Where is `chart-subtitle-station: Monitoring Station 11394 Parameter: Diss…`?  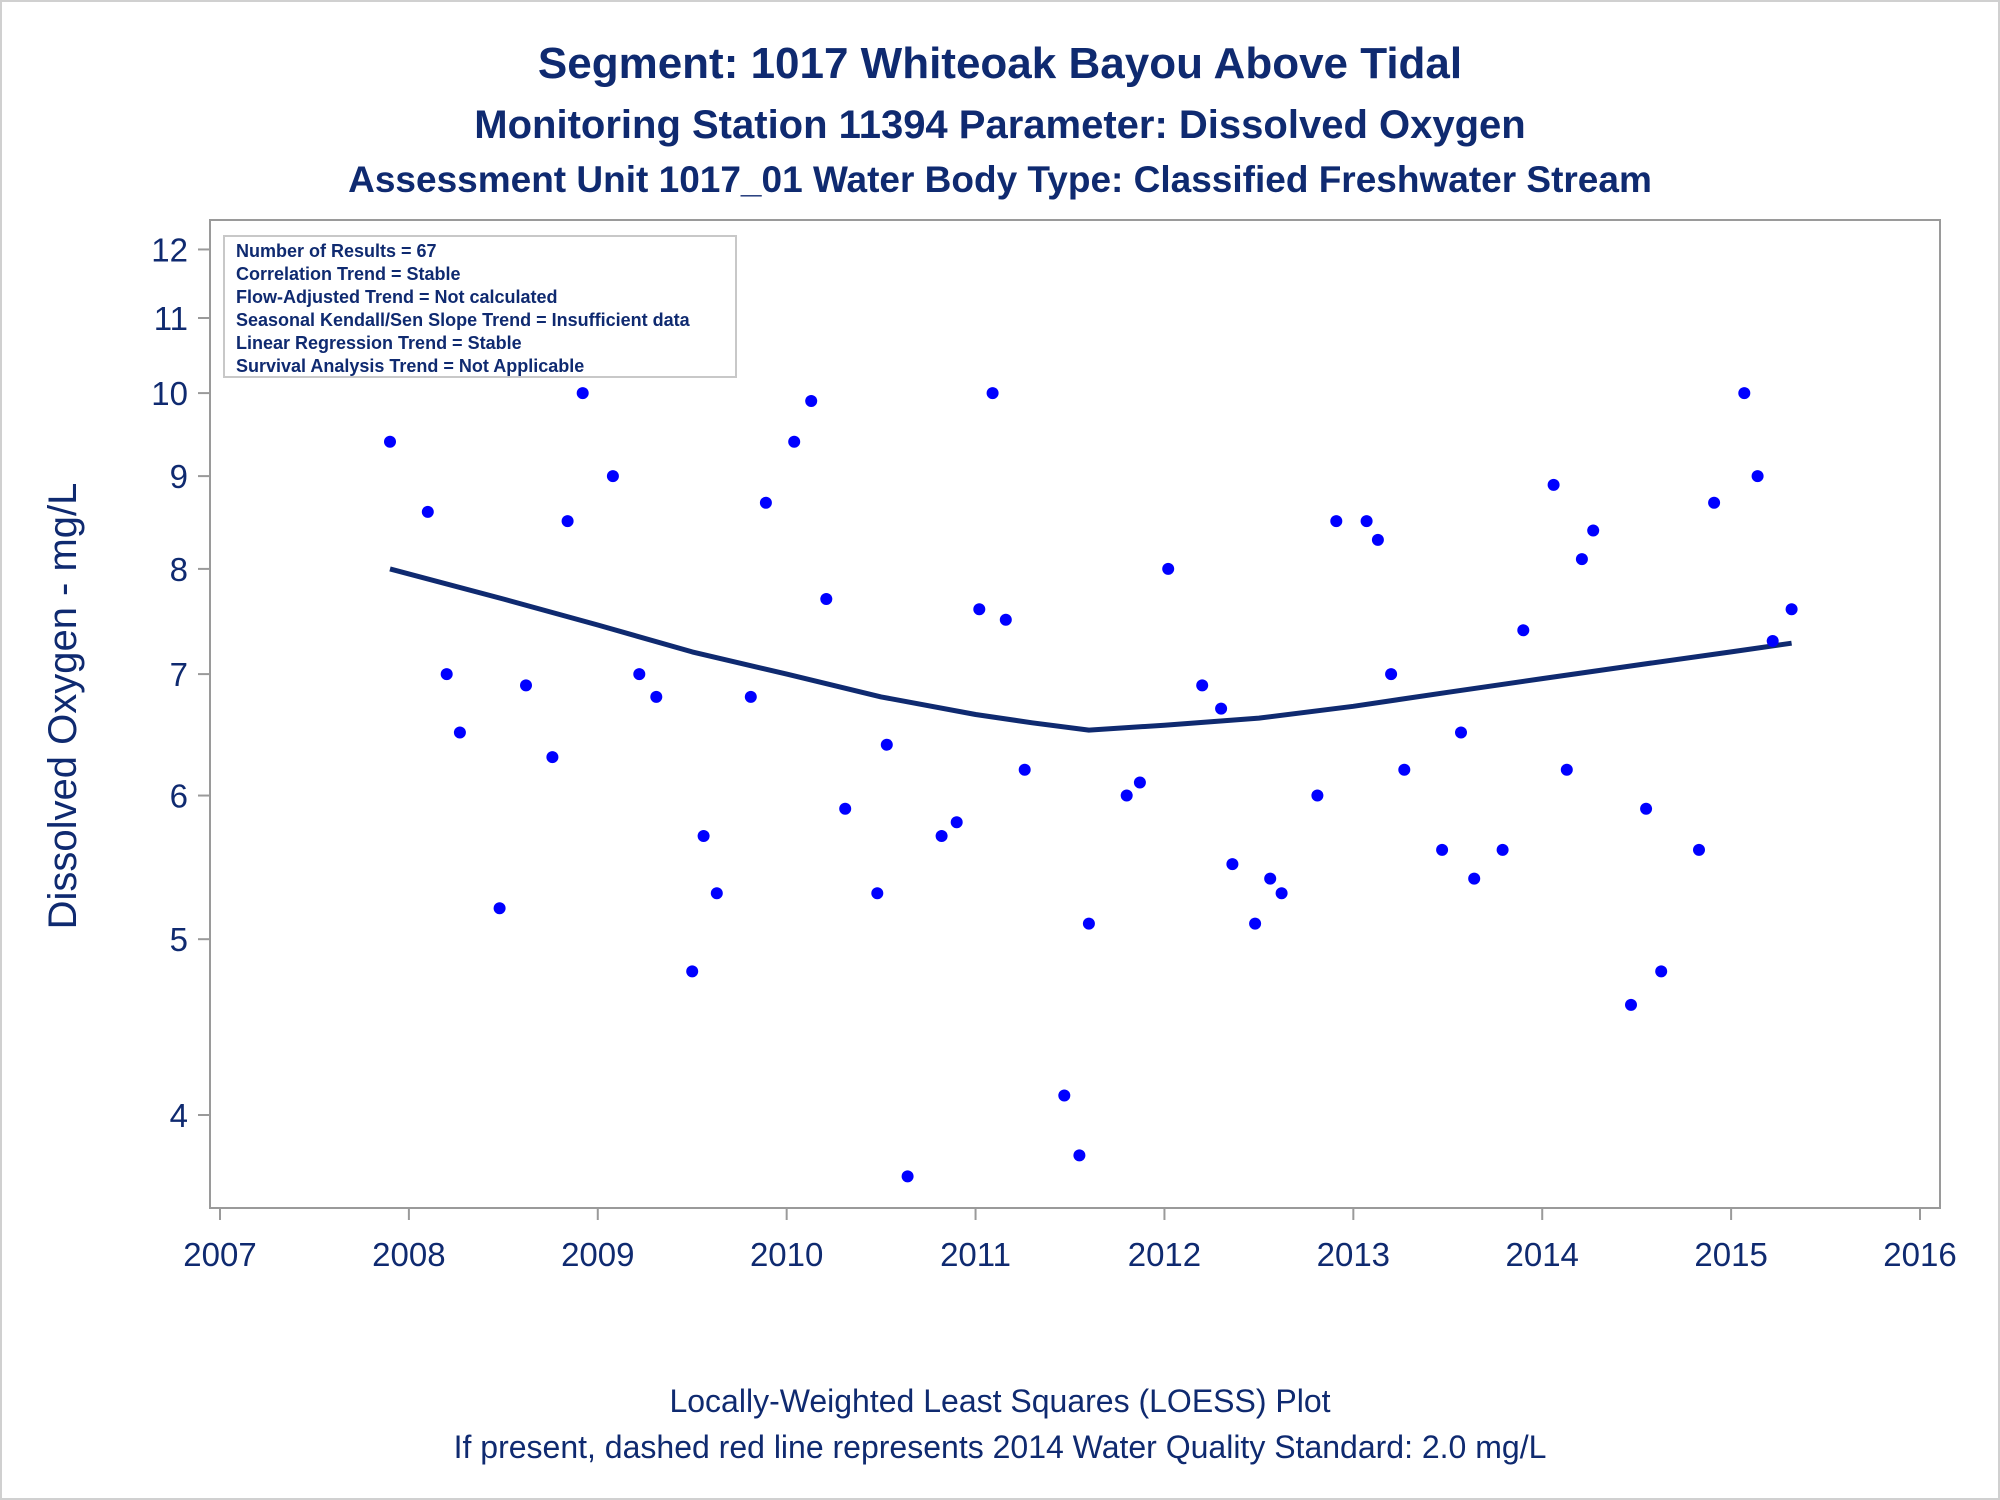
chart-subtitle-station: Monitoring Station 11394 Parameter: Diss… is located at coordinates (999, 125).